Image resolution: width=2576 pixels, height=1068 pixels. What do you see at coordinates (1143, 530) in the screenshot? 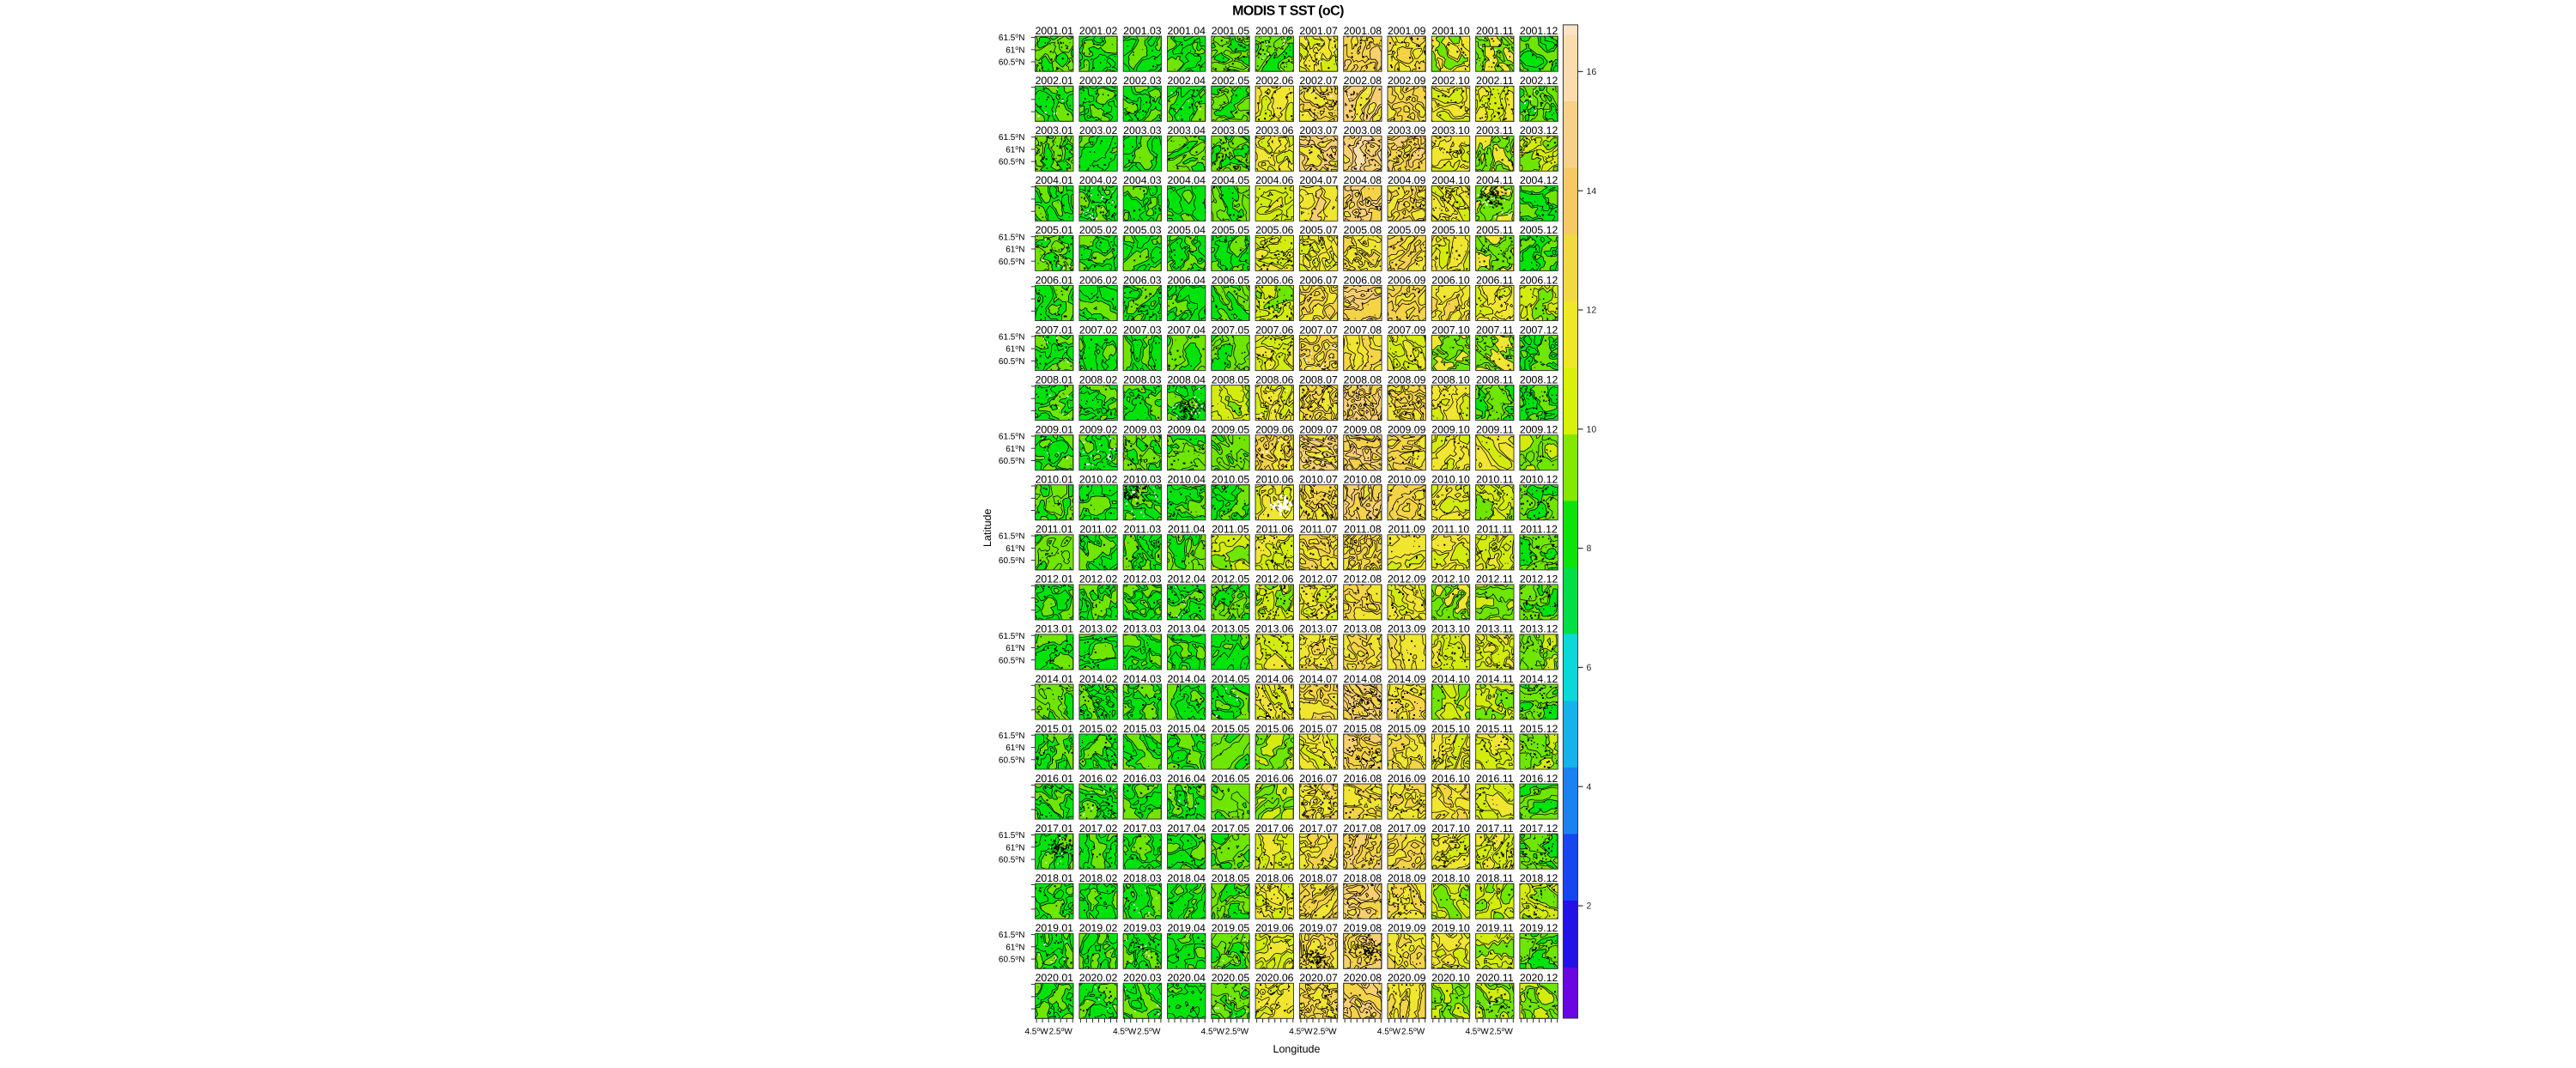
I see `svg-text: 2011.03` at bounding box center [1143, 530].